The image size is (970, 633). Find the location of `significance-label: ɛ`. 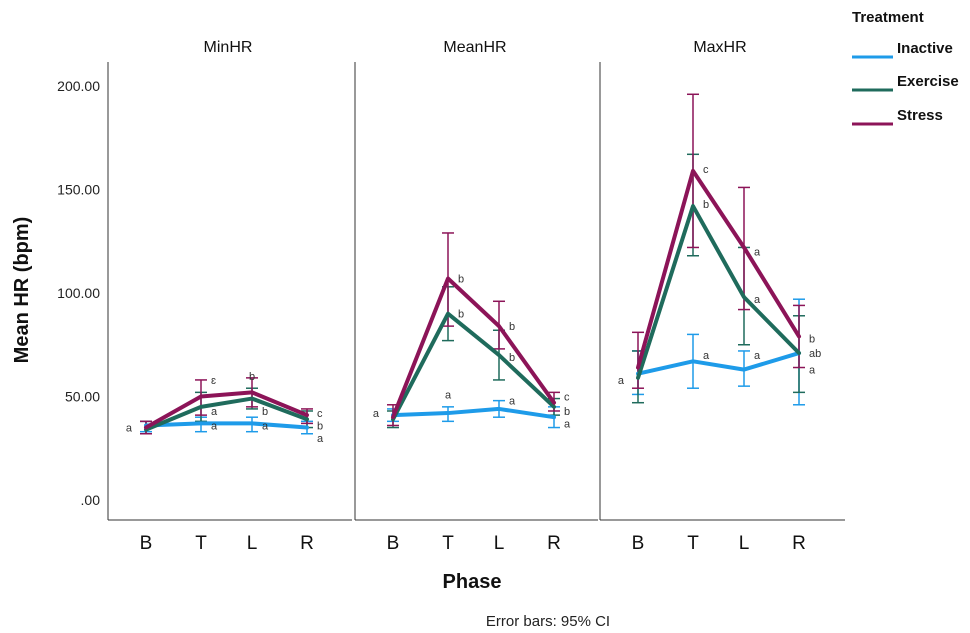

significance-label: ɛ is located at coordinates (213, 381).